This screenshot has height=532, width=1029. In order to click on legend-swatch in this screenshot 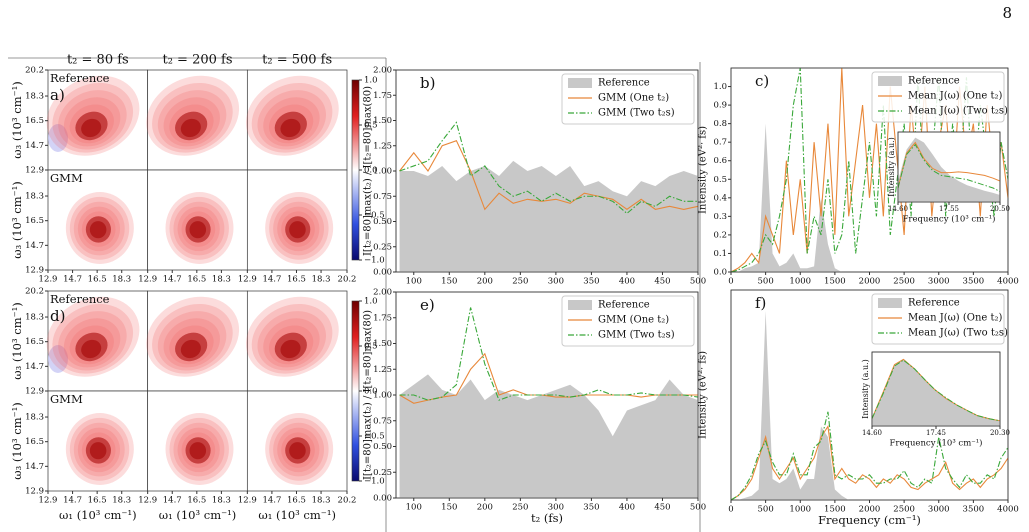, I will do `click(890, 303)`.